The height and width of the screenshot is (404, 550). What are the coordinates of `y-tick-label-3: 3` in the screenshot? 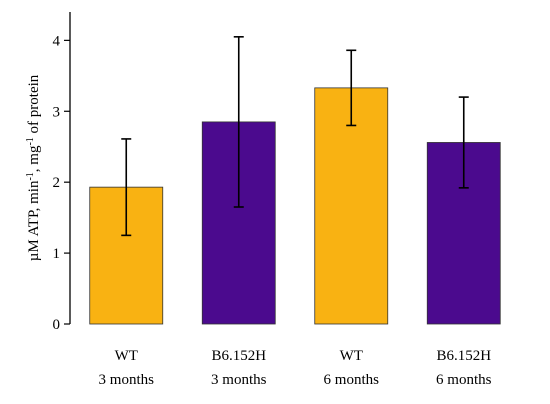 It's located at (57, 112).